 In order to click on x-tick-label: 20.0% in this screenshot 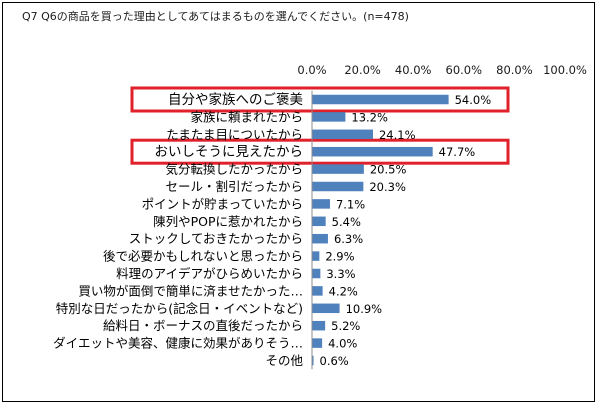, I will do `click(362, 70)`.